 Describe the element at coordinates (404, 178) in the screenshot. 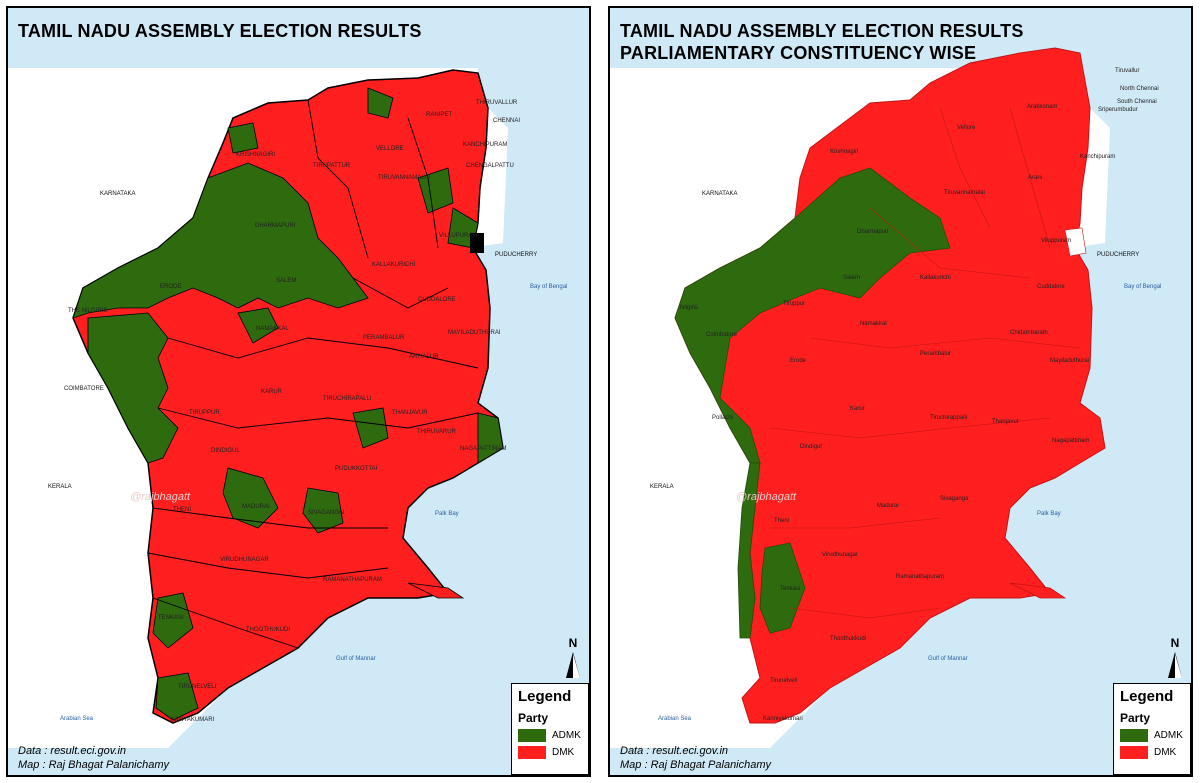

I see `district-label: TIRUVANNAMALAI` at that location.